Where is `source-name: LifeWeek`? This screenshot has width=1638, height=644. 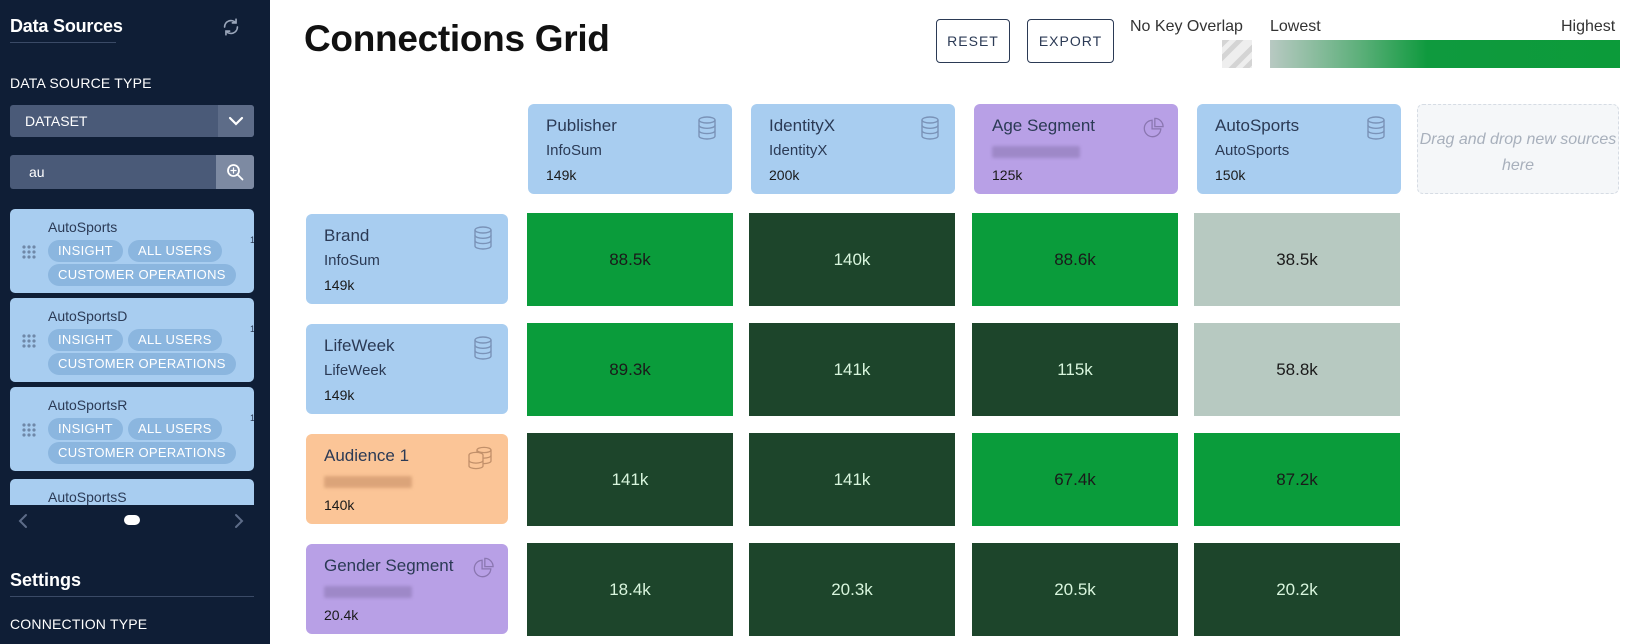
source-name: LifeWeek is located at coordinates (359, 345).